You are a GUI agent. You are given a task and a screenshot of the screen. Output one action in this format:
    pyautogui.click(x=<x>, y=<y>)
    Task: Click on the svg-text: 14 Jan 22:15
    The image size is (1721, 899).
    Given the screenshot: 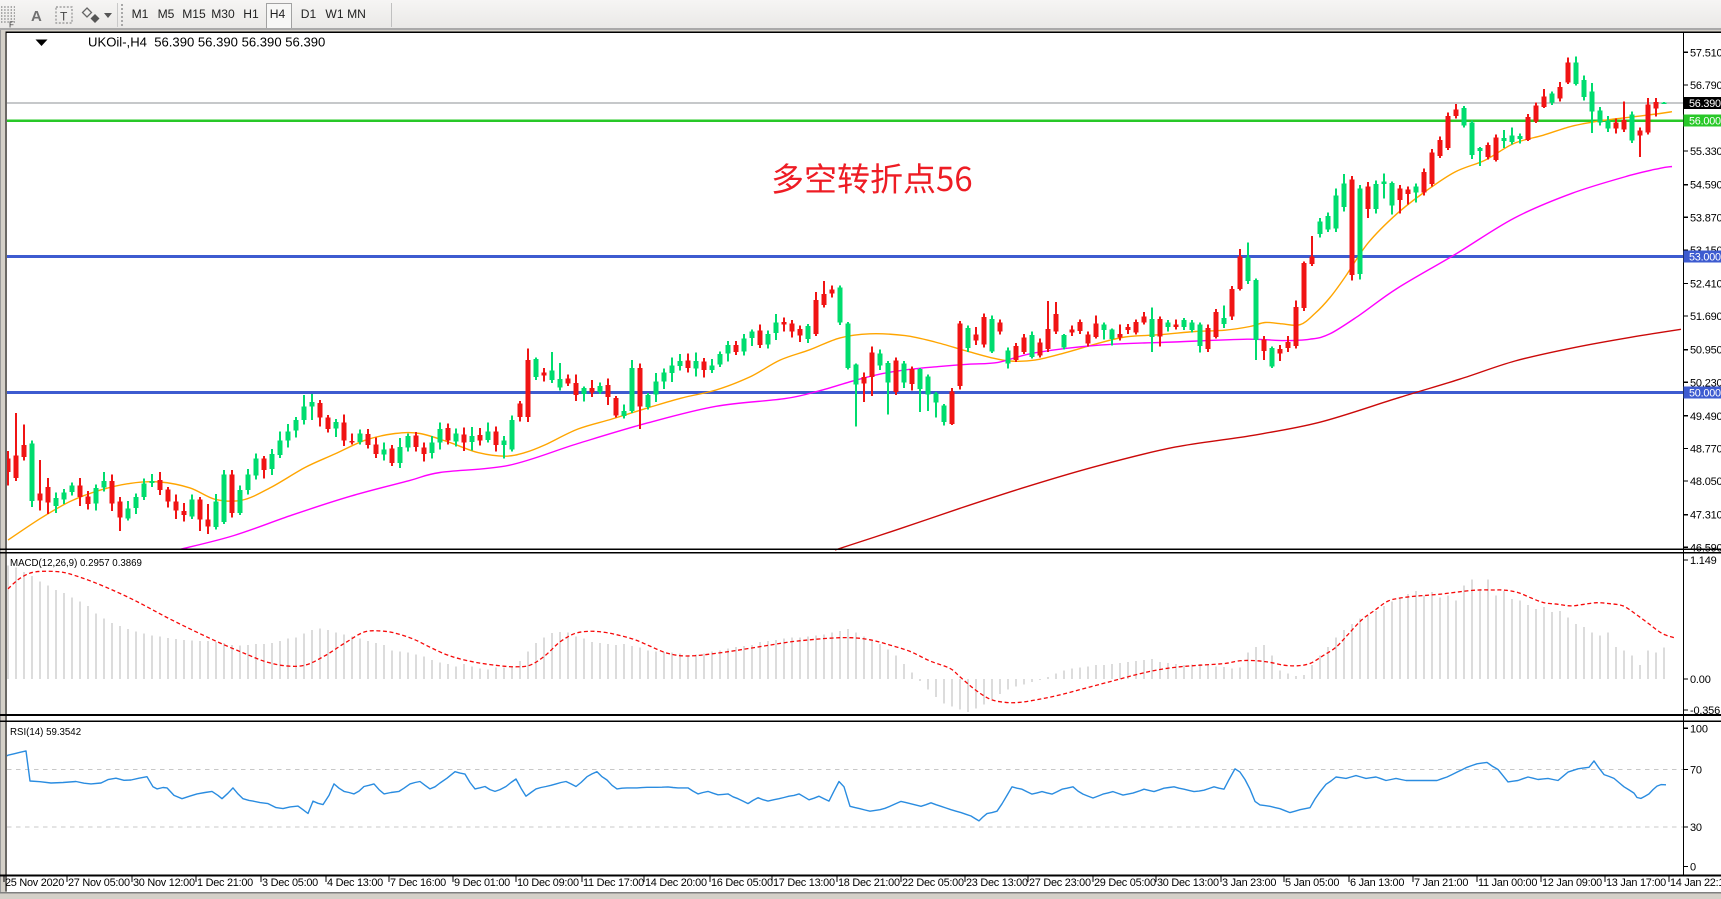 What is the action you would take?
    pyautogui.click(x=1695, y=883)
    